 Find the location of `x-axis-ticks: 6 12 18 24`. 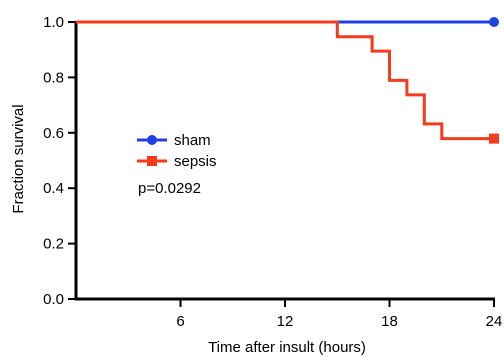

x-axis-ticks: 6 12 18 24 is located at coordinates (339, 314).